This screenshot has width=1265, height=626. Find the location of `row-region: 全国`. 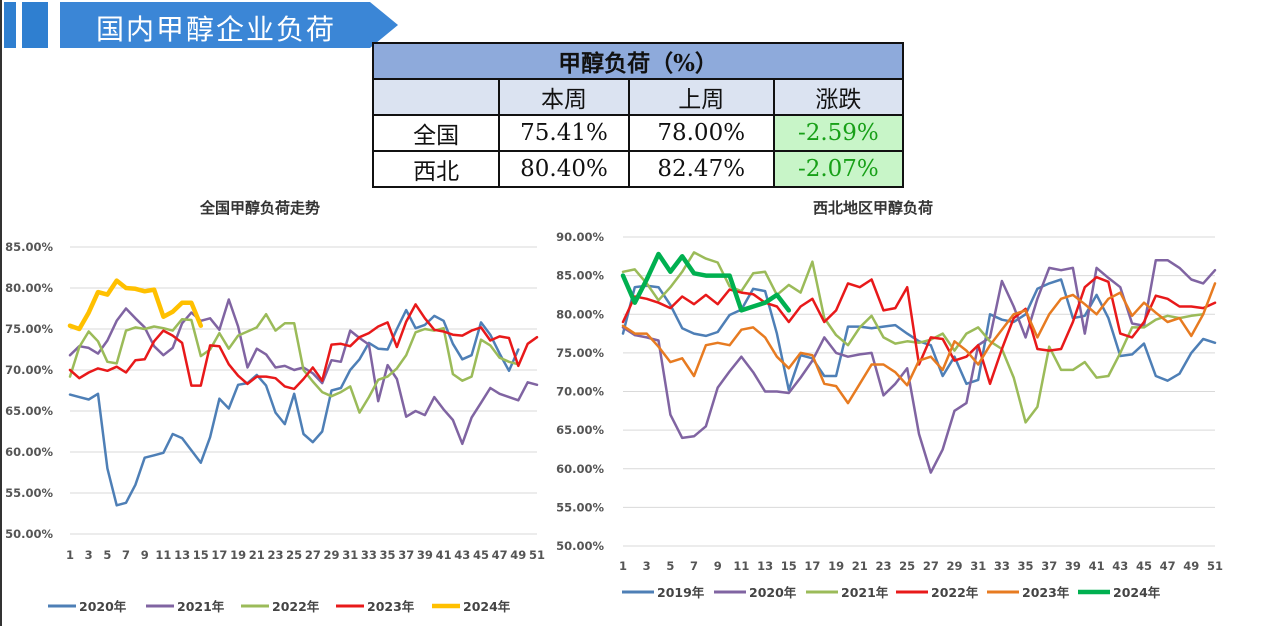

row-region: 全国 is located at coordinates (436, 133).